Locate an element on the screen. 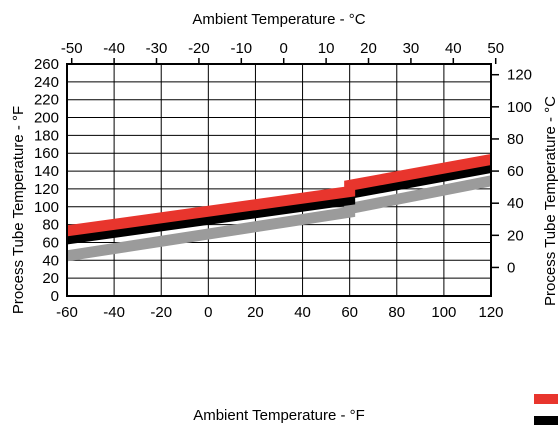 The image size is (558, 425). y-tick-label-left: 40 is located at coordinates (50, 260).